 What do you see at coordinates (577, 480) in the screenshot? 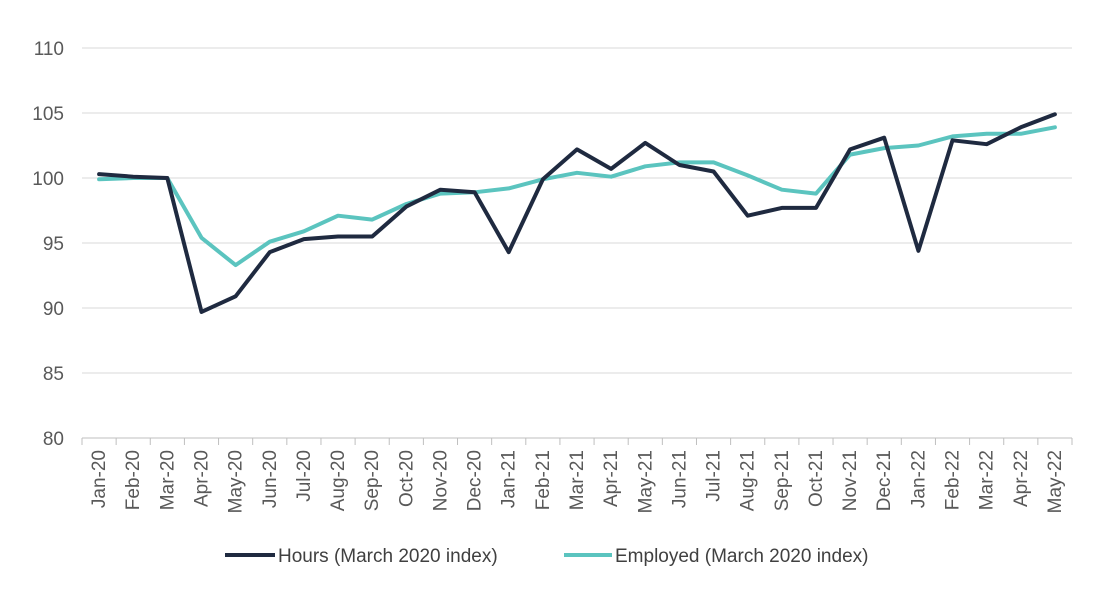
I see `x-tick-label: Mar-21` at bounding box center [577, 480].